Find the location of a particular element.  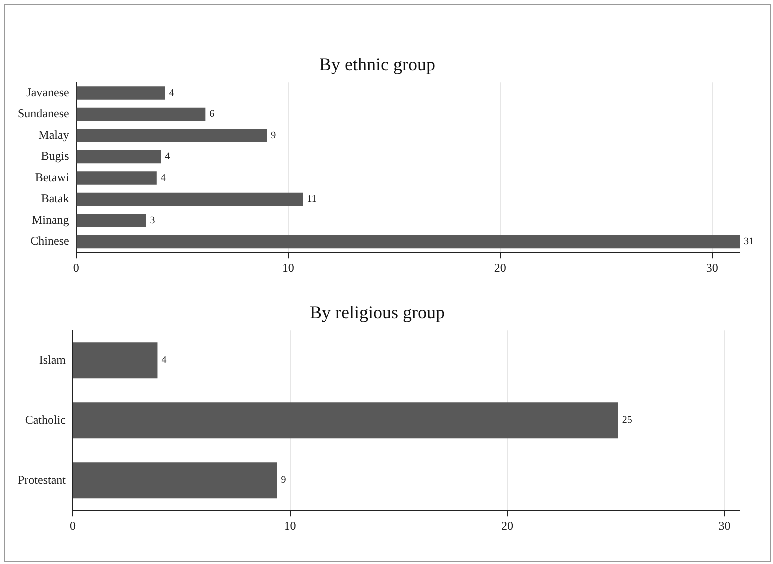

data-label: 25 is located at coordinates (627, 420).